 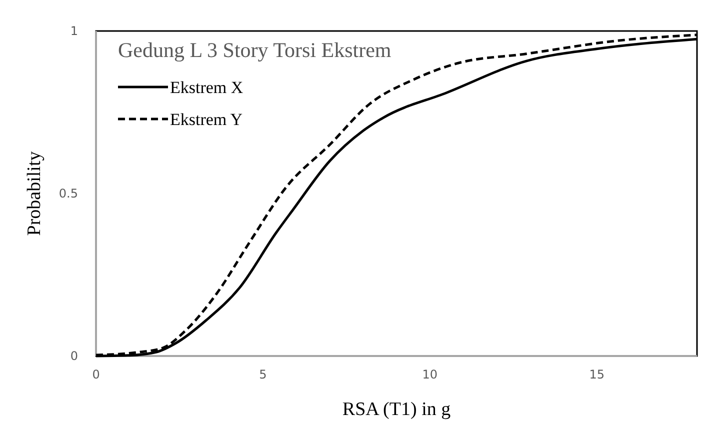 What do you see at coordinates (68, 193) in the screenshot?
I see `y-tick-label: 0.5` at bounding box center [68, 193].